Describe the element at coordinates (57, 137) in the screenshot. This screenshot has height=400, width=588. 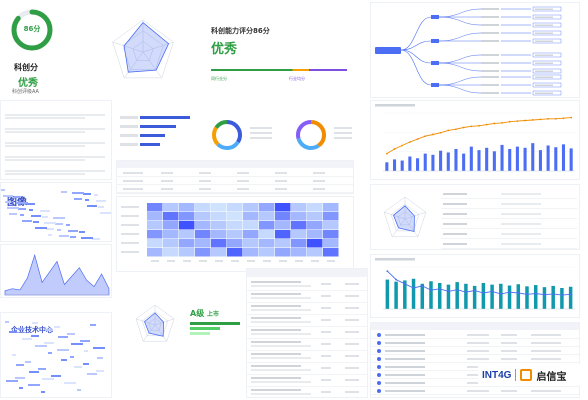
I see `list-item-title` at that location.